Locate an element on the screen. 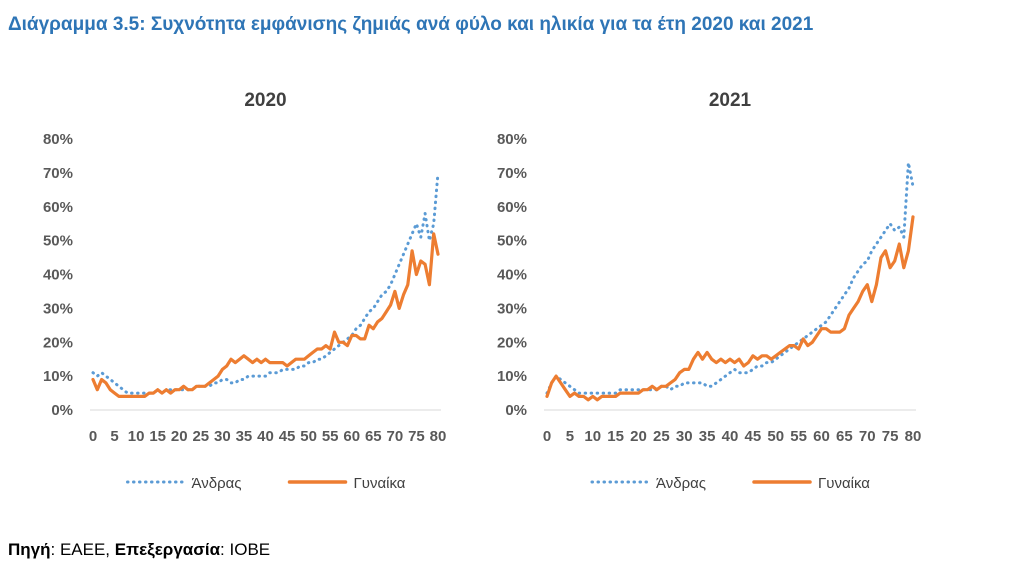  chart-title: 2020 is located at coordinates (265, 100).